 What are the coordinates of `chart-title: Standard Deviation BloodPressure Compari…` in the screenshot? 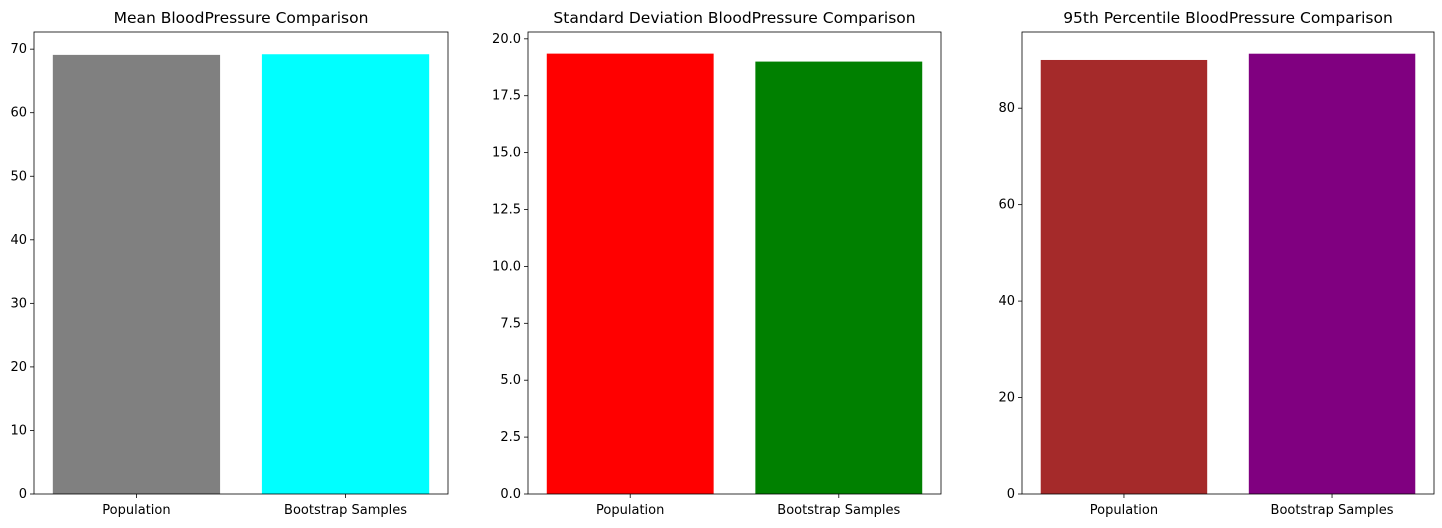 It's located at (734, 18).